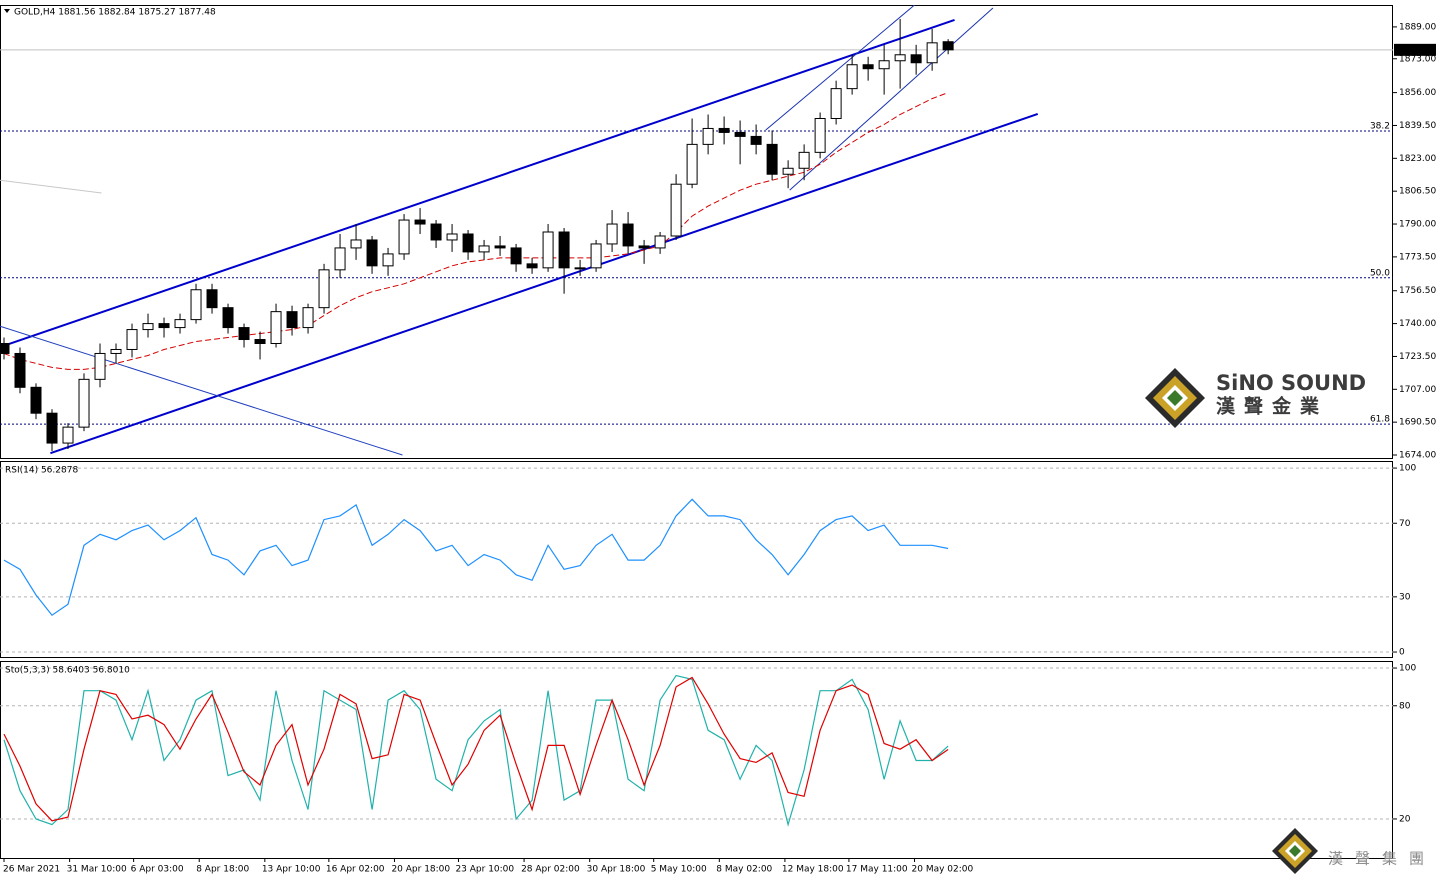  What do you see at coordinates (1417, 357) in the screenshot?
I see `y-tick-label: 1723.50` at bounding box center [1417, 357].